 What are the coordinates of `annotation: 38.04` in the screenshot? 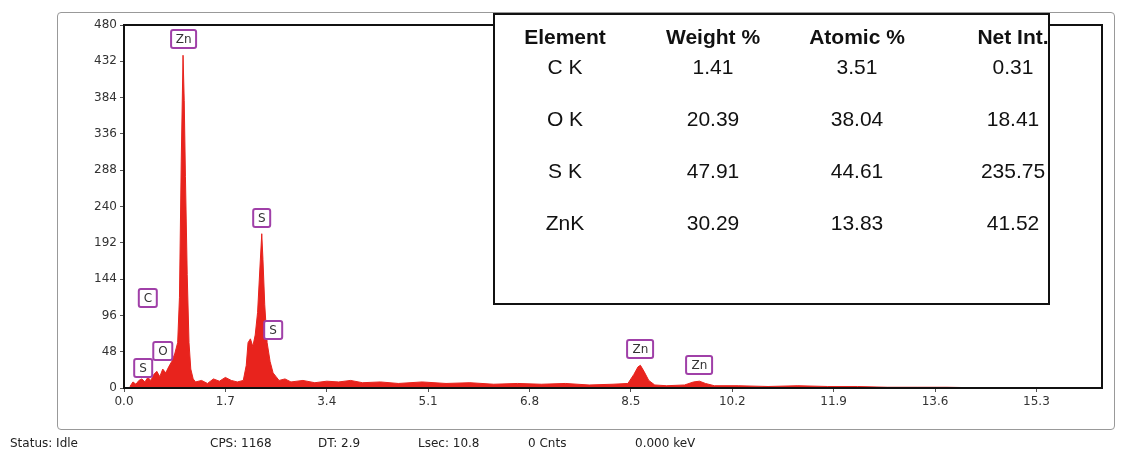 It's located at (857, 119).